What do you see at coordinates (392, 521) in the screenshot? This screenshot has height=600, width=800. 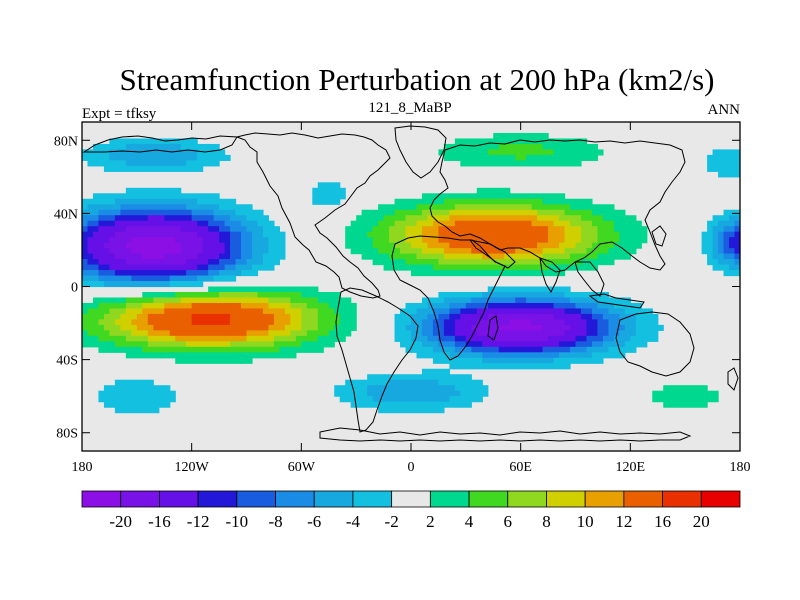 I see `colorbar-label: -2` at bounding box center [392, 521].